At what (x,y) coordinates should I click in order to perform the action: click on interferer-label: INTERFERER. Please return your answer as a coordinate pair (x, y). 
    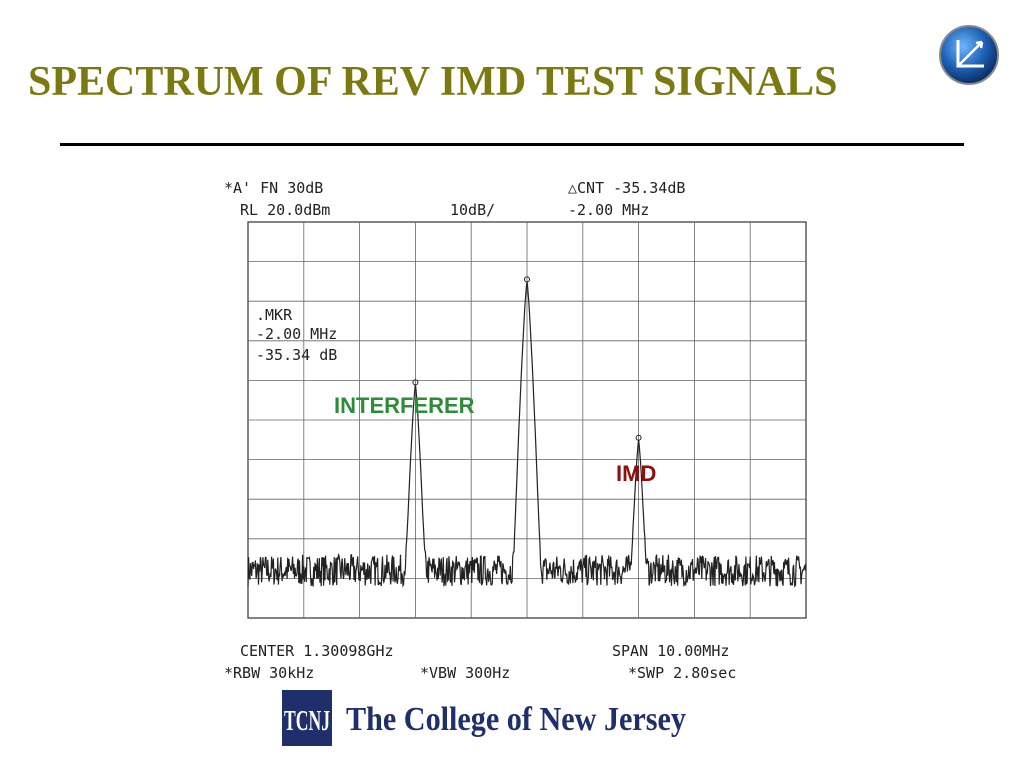
    Looking at the image, I should click on (404, 405).